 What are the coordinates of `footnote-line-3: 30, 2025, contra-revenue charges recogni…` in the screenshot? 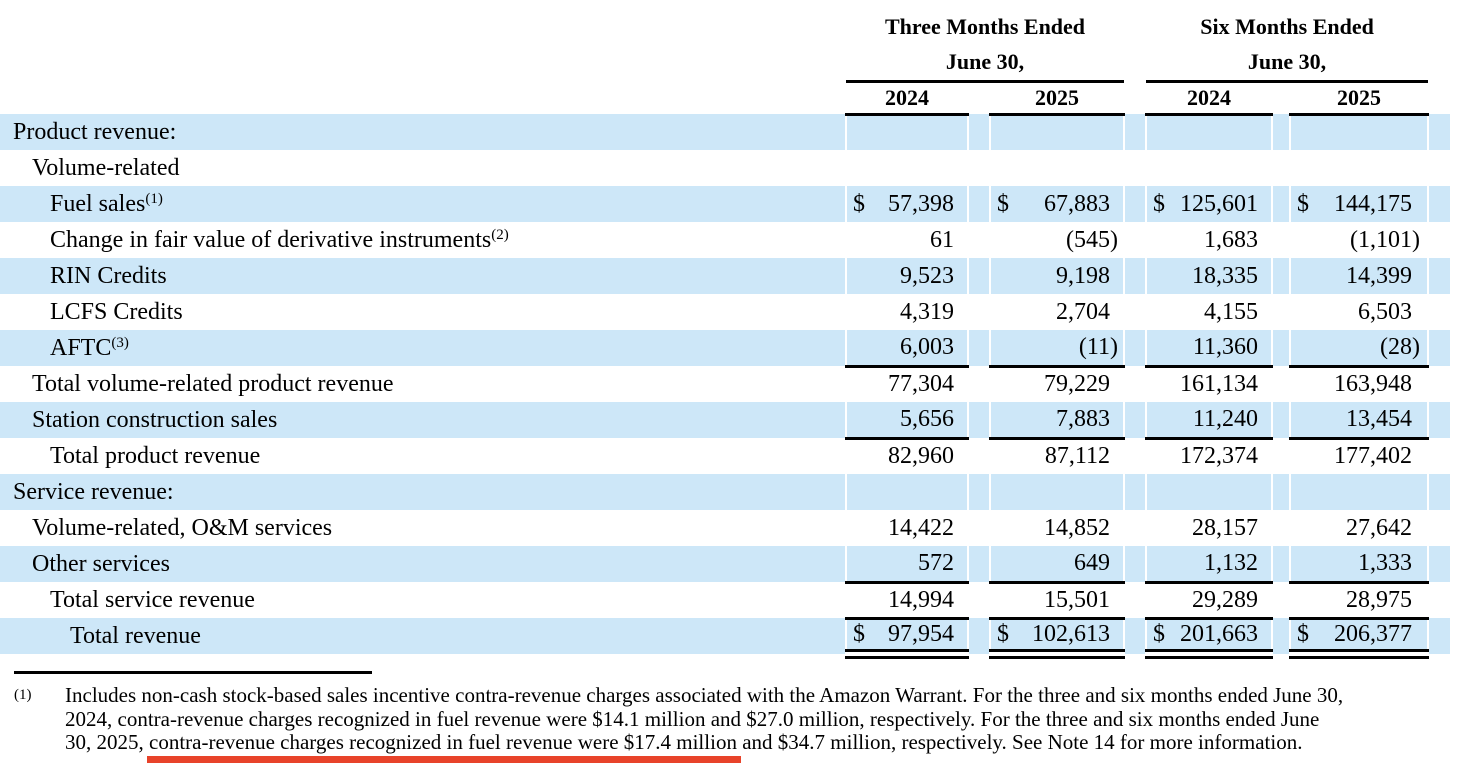 It's located at (704, 742).